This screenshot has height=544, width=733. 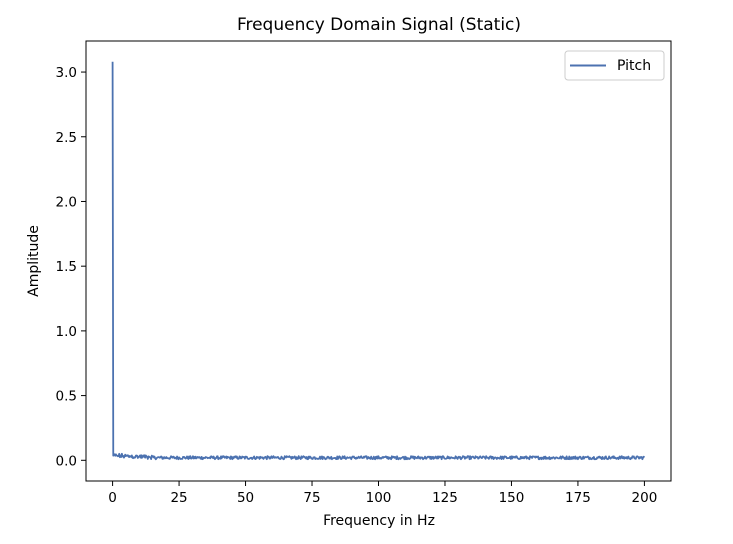 I want to click on x-tick-label: 125, so click(x=445, y=498).